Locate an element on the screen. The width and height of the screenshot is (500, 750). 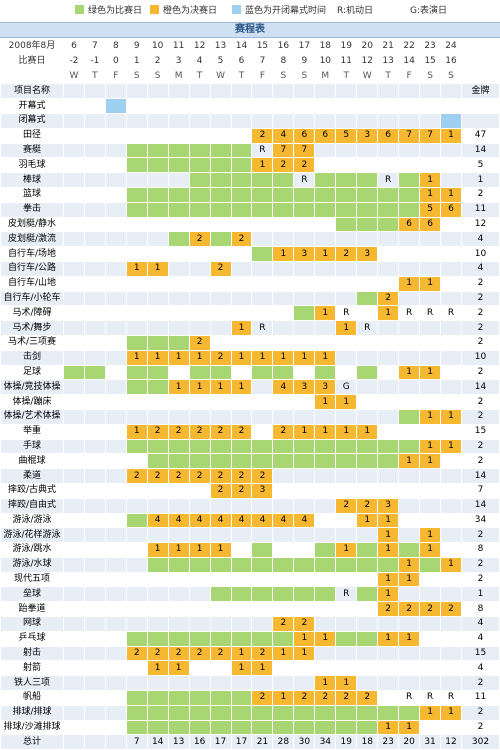
weekday-header: F is located at coordinates (409, 76).